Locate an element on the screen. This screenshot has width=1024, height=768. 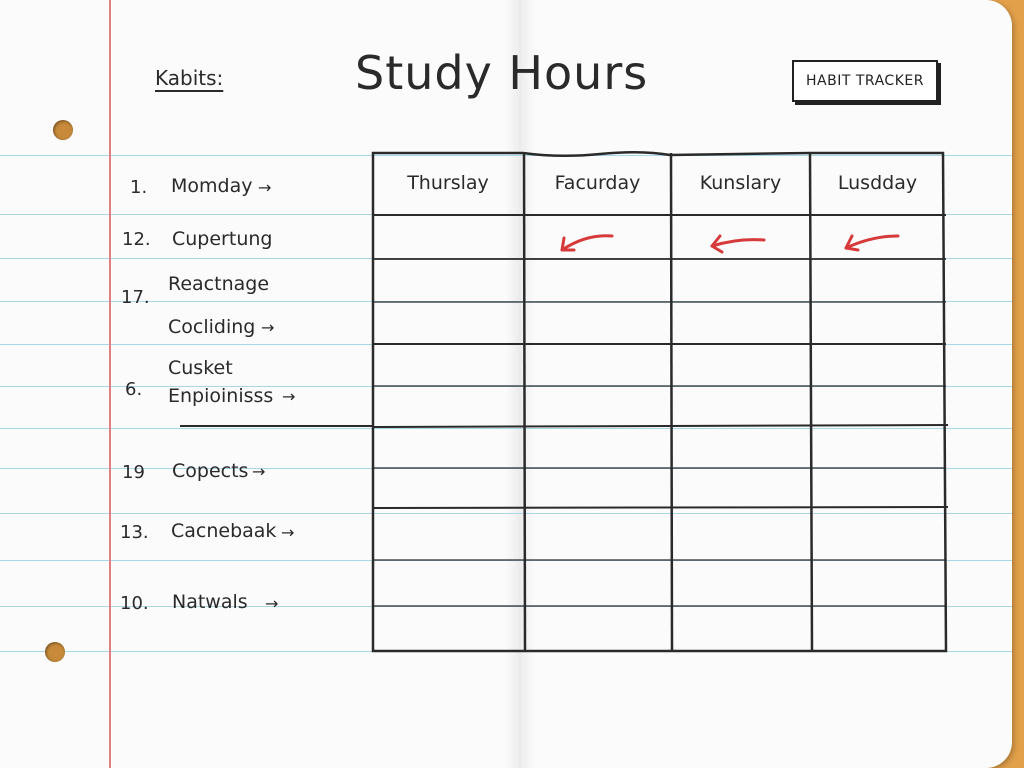
column-header: Kunslary is located at coordinates (740, 183).